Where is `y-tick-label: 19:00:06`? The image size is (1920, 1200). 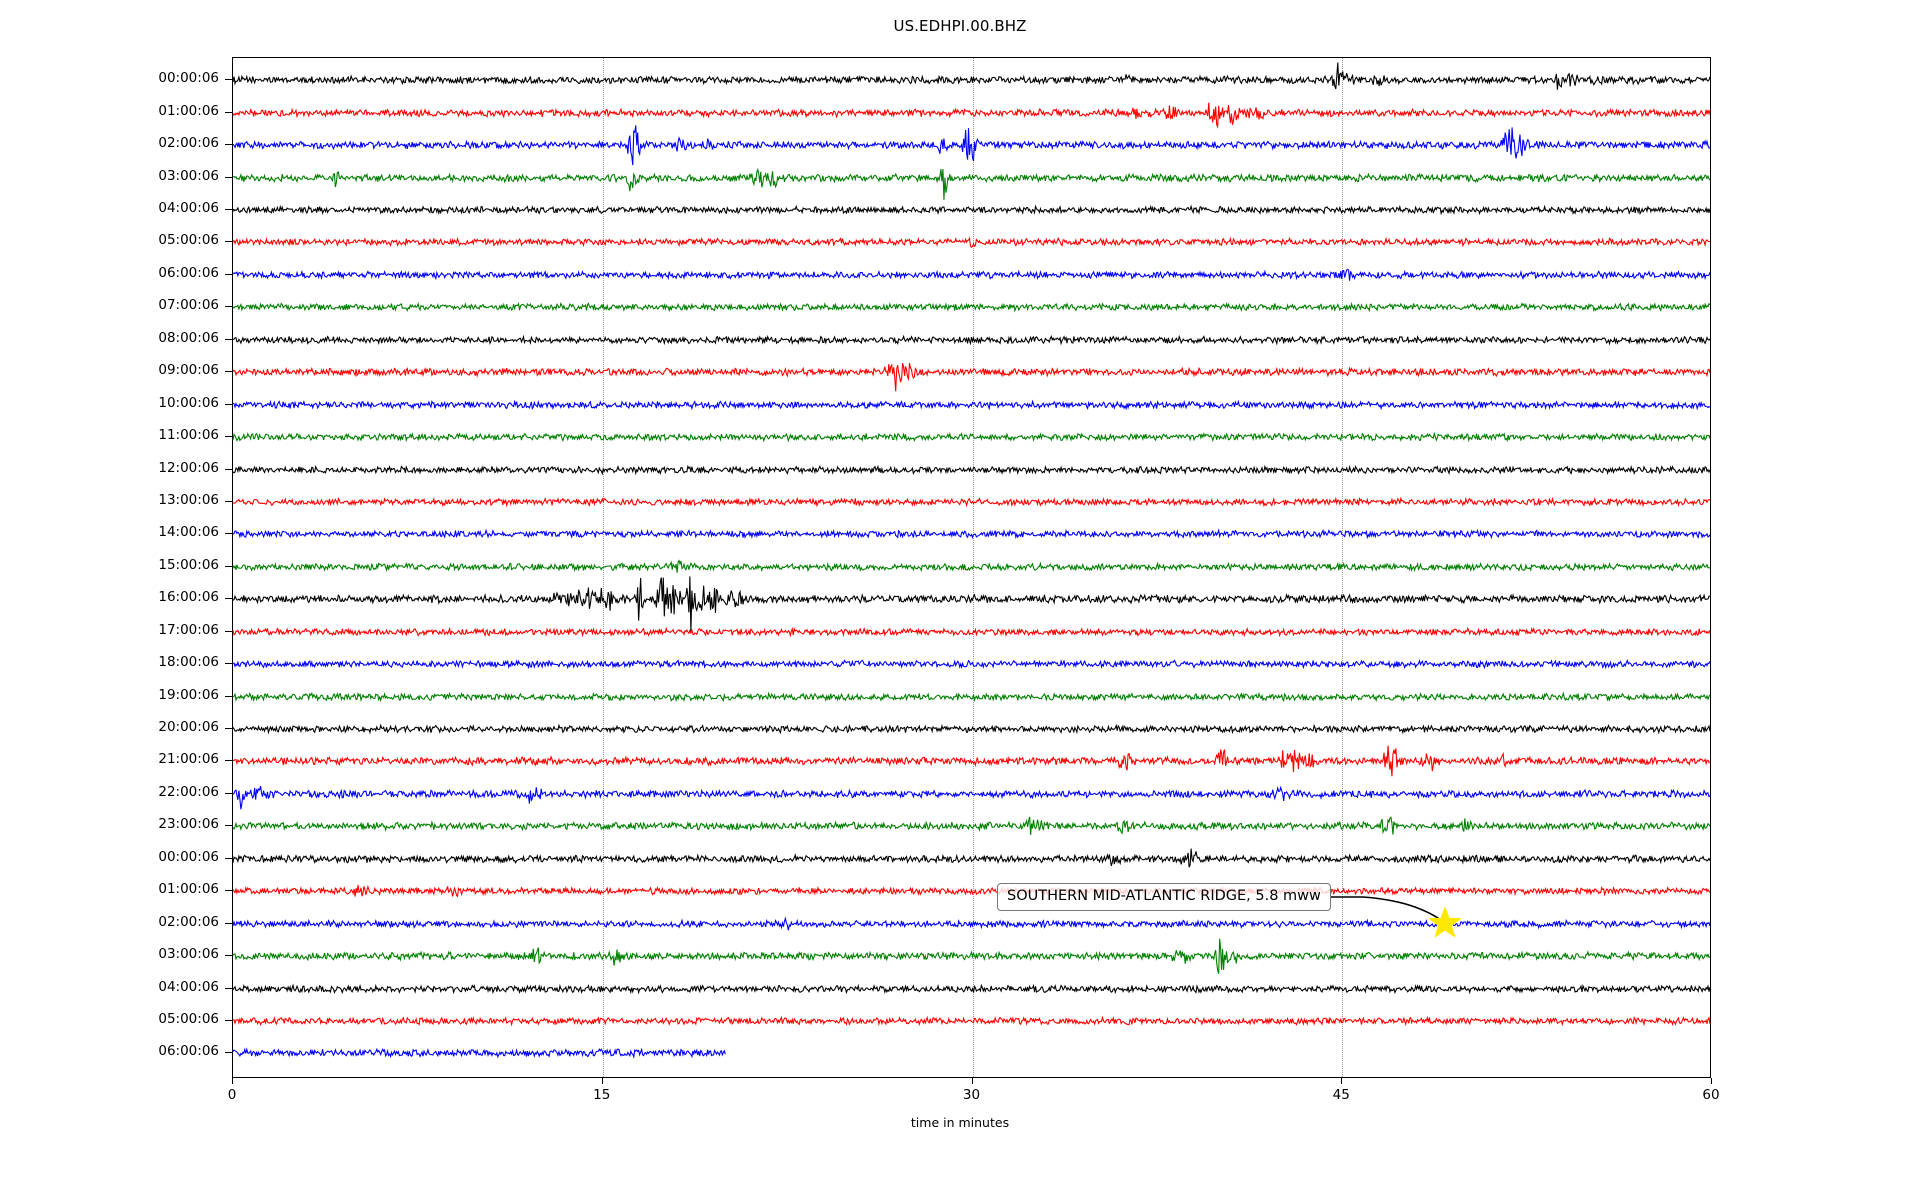
y-tick-label: 19:00:06 is located at coordinates (188, 694).